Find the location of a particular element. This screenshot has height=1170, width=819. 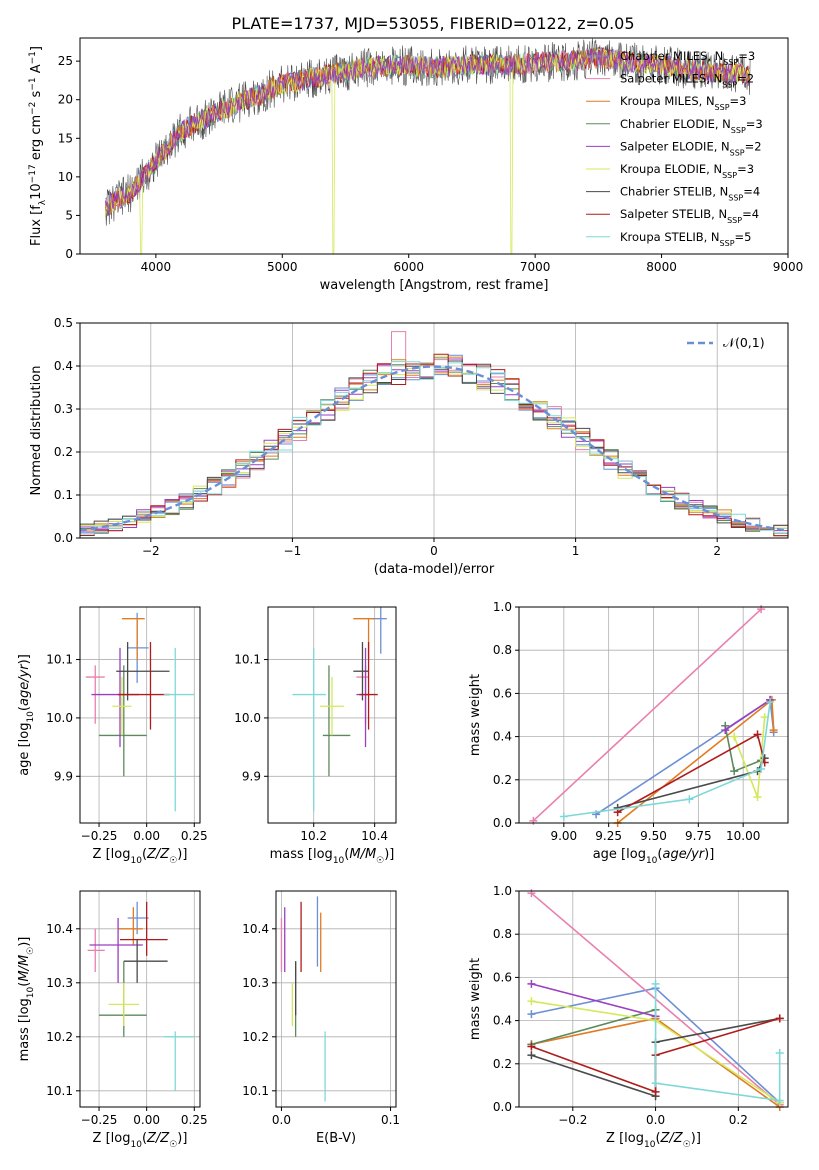

legend-nssp: =5 is located at coordinates (743, 237).